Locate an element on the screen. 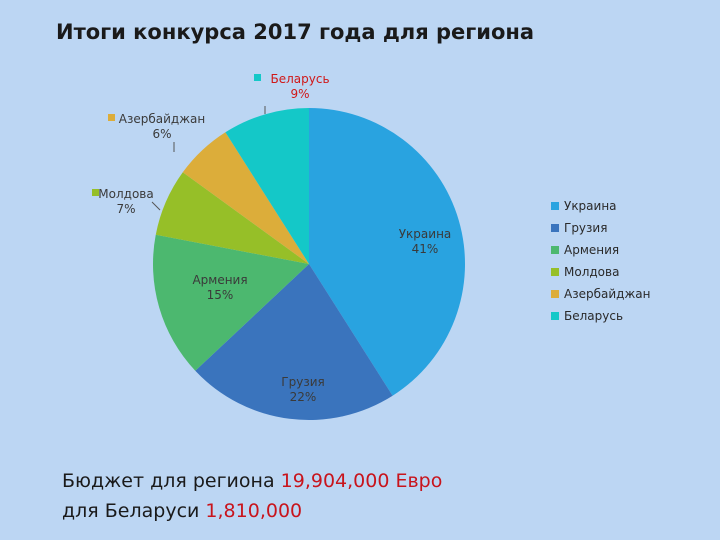 The height and width of the screenshot is (540, 720). budget-belarus-amount: 1,810,000 is located at coordinates (254, 511).